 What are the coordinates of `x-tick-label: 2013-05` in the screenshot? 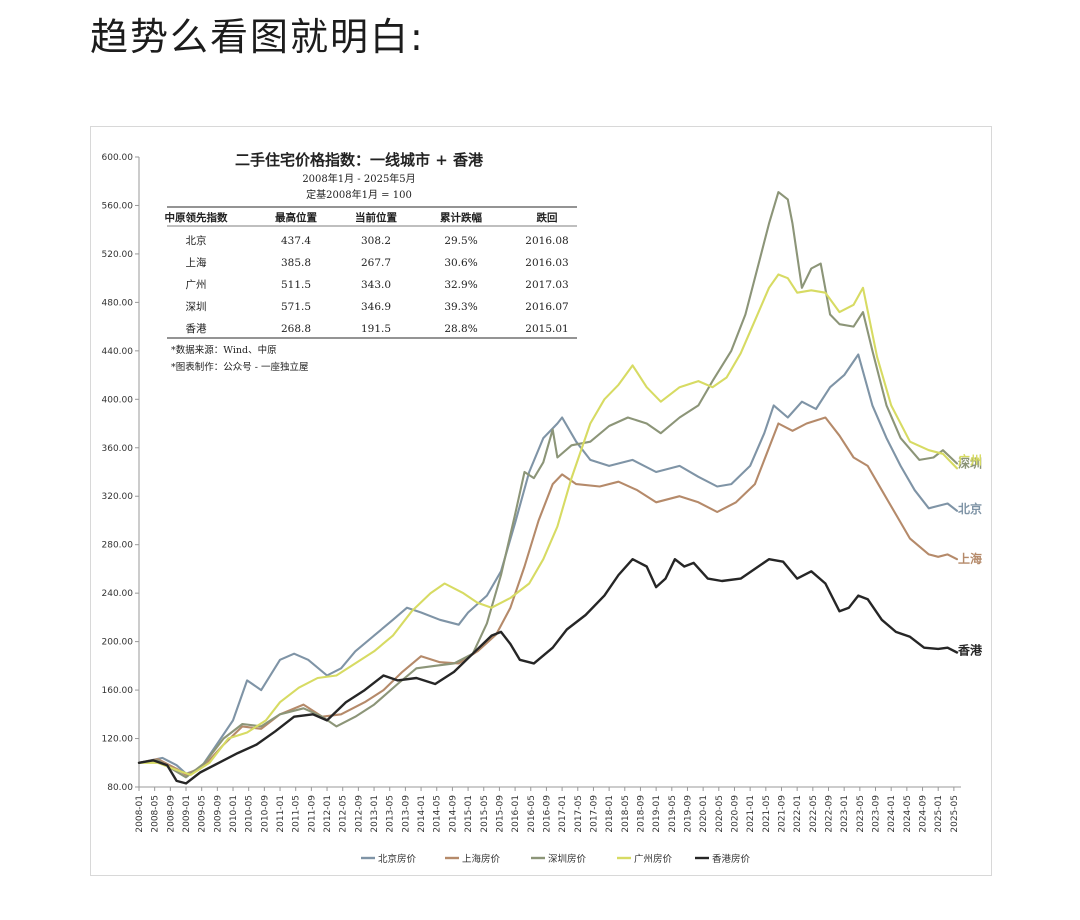 It's located at (391, 814).